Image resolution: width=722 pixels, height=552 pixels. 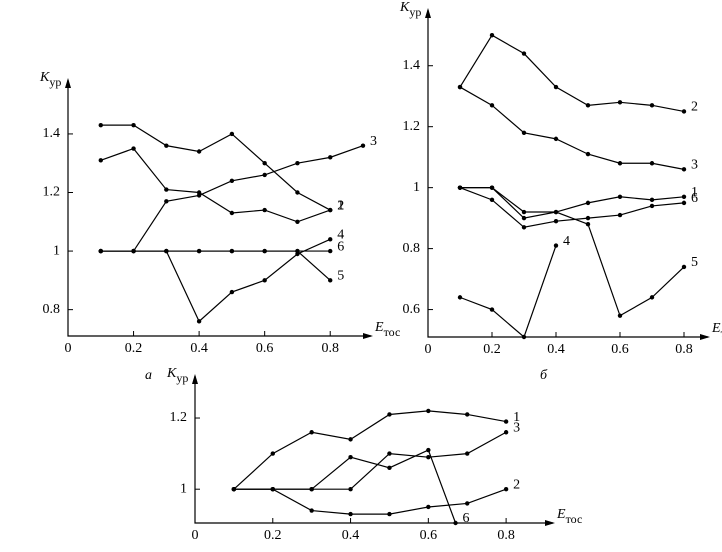 What do you see at coordinates (340, 235) in the screenshot?
I see `series-label: 4` at bounding box center [340, 235].